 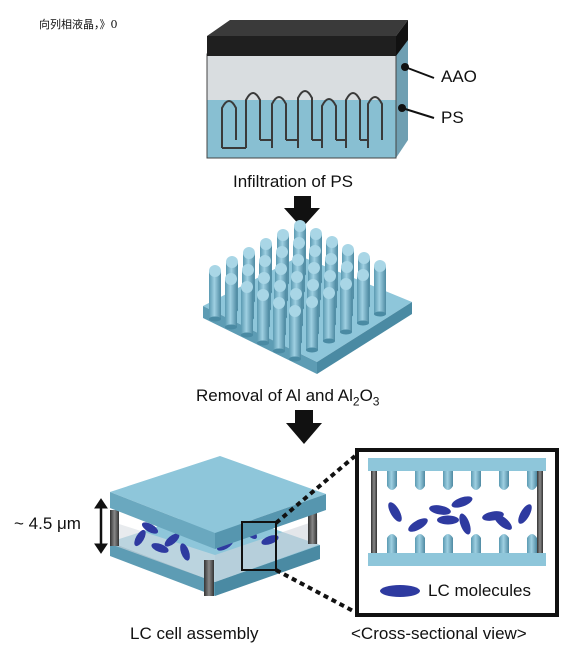 What do you see at coordinates (307, 89) in the screenshot?
I see `aao-ps-block` at bounding box center [307, 89].